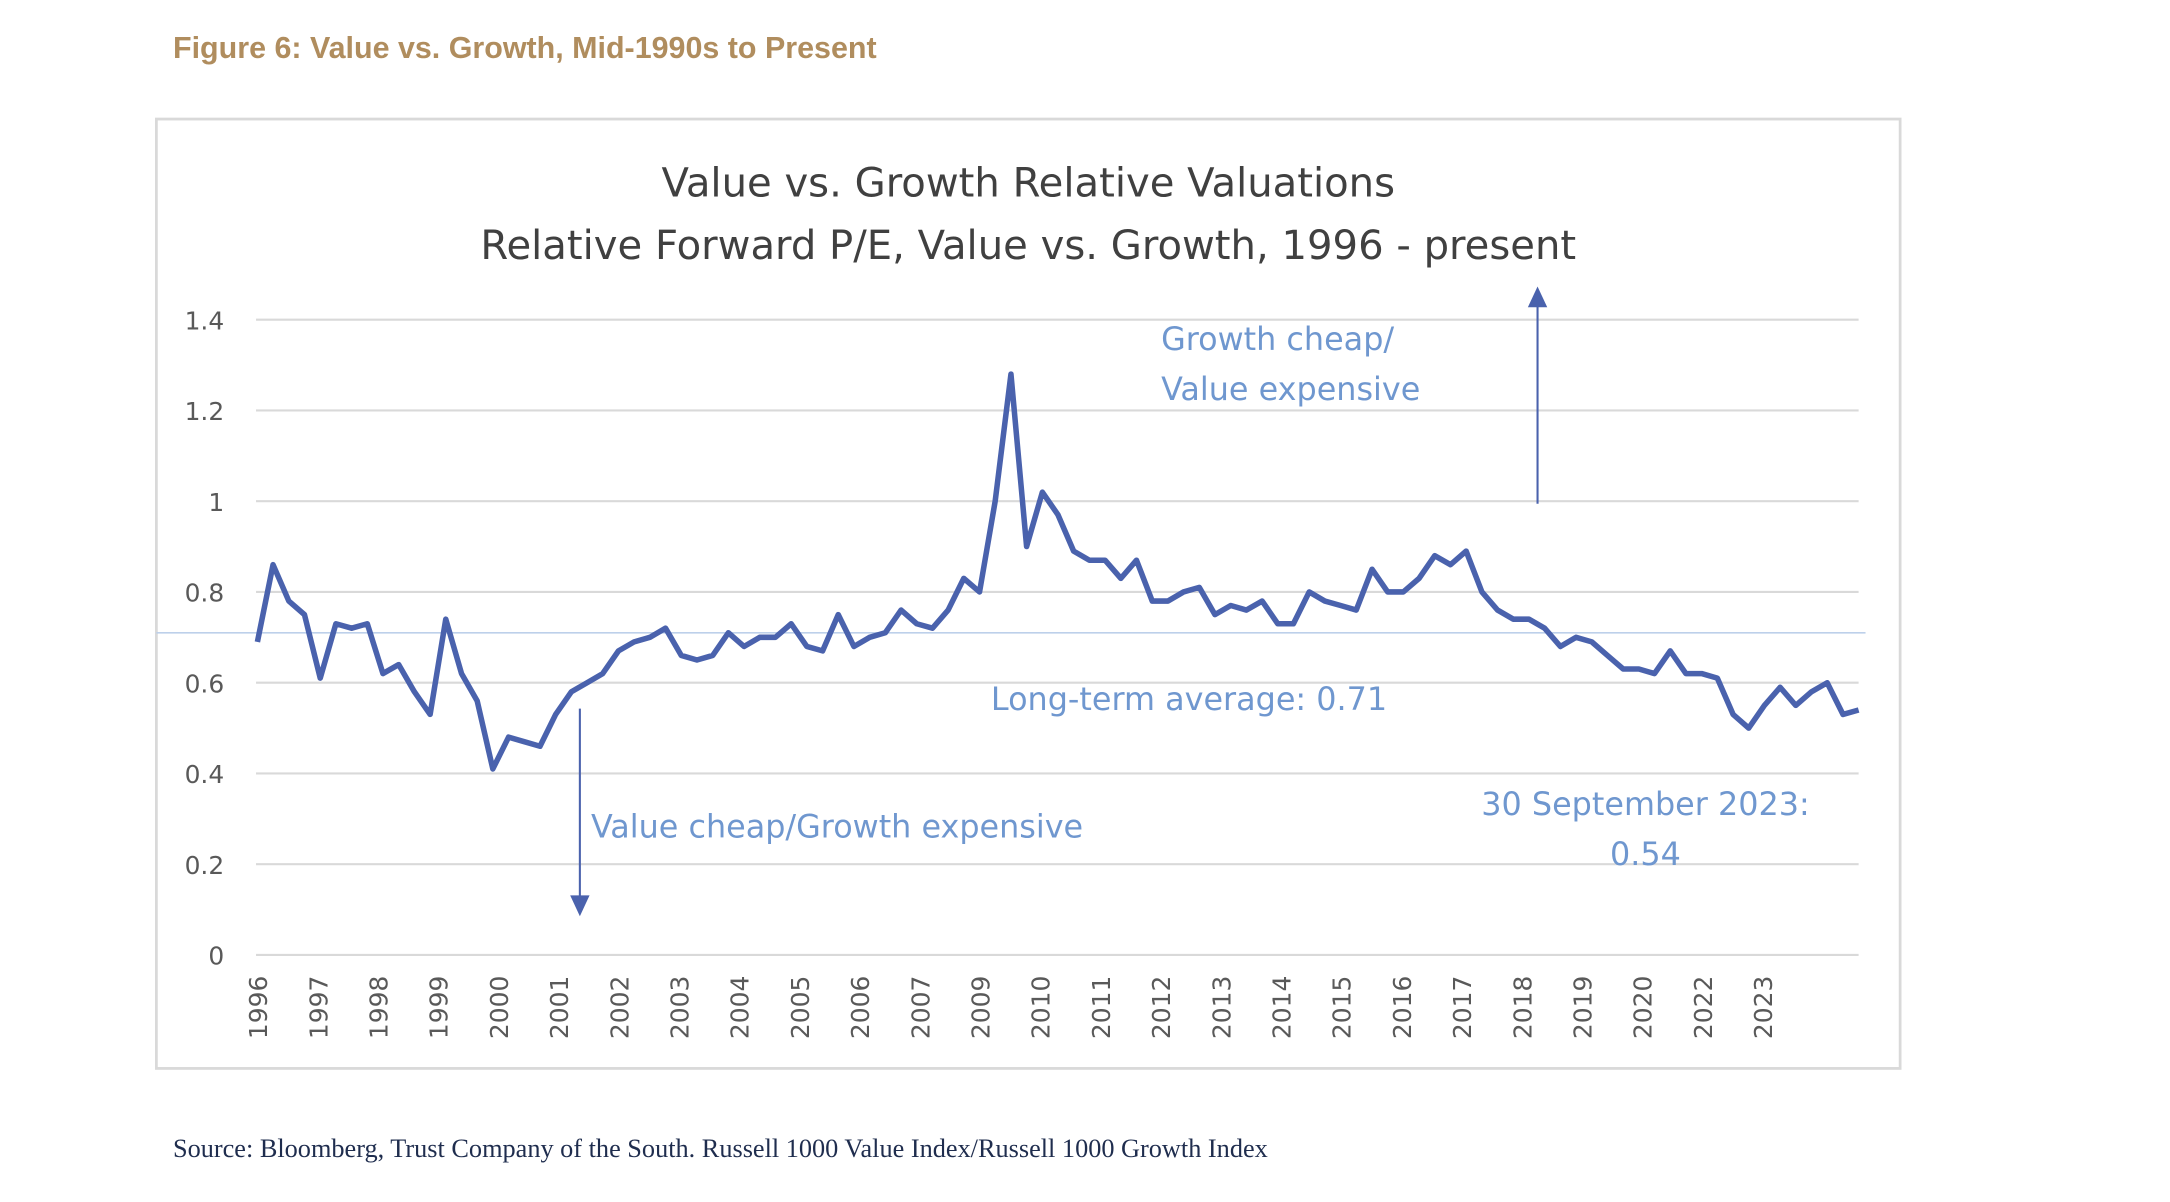 The height and width of the screenshot is (1202, 2170). What do you see at coordinates (499, 1007) in the screenshot?
I see `x-tick-label: 2000` at bounding box center [499, 1007].